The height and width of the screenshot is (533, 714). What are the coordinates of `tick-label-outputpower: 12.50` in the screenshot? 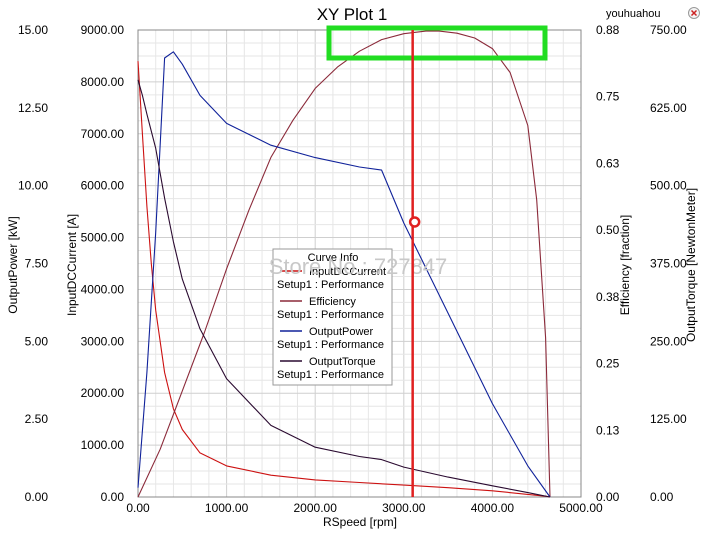 It's located at (33, 108).